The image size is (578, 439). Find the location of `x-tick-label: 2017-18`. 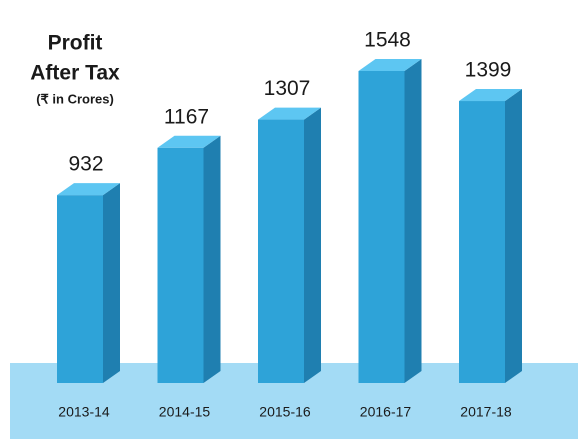

x-tick-label: 2017-18 is located at coordinates (486, 412).